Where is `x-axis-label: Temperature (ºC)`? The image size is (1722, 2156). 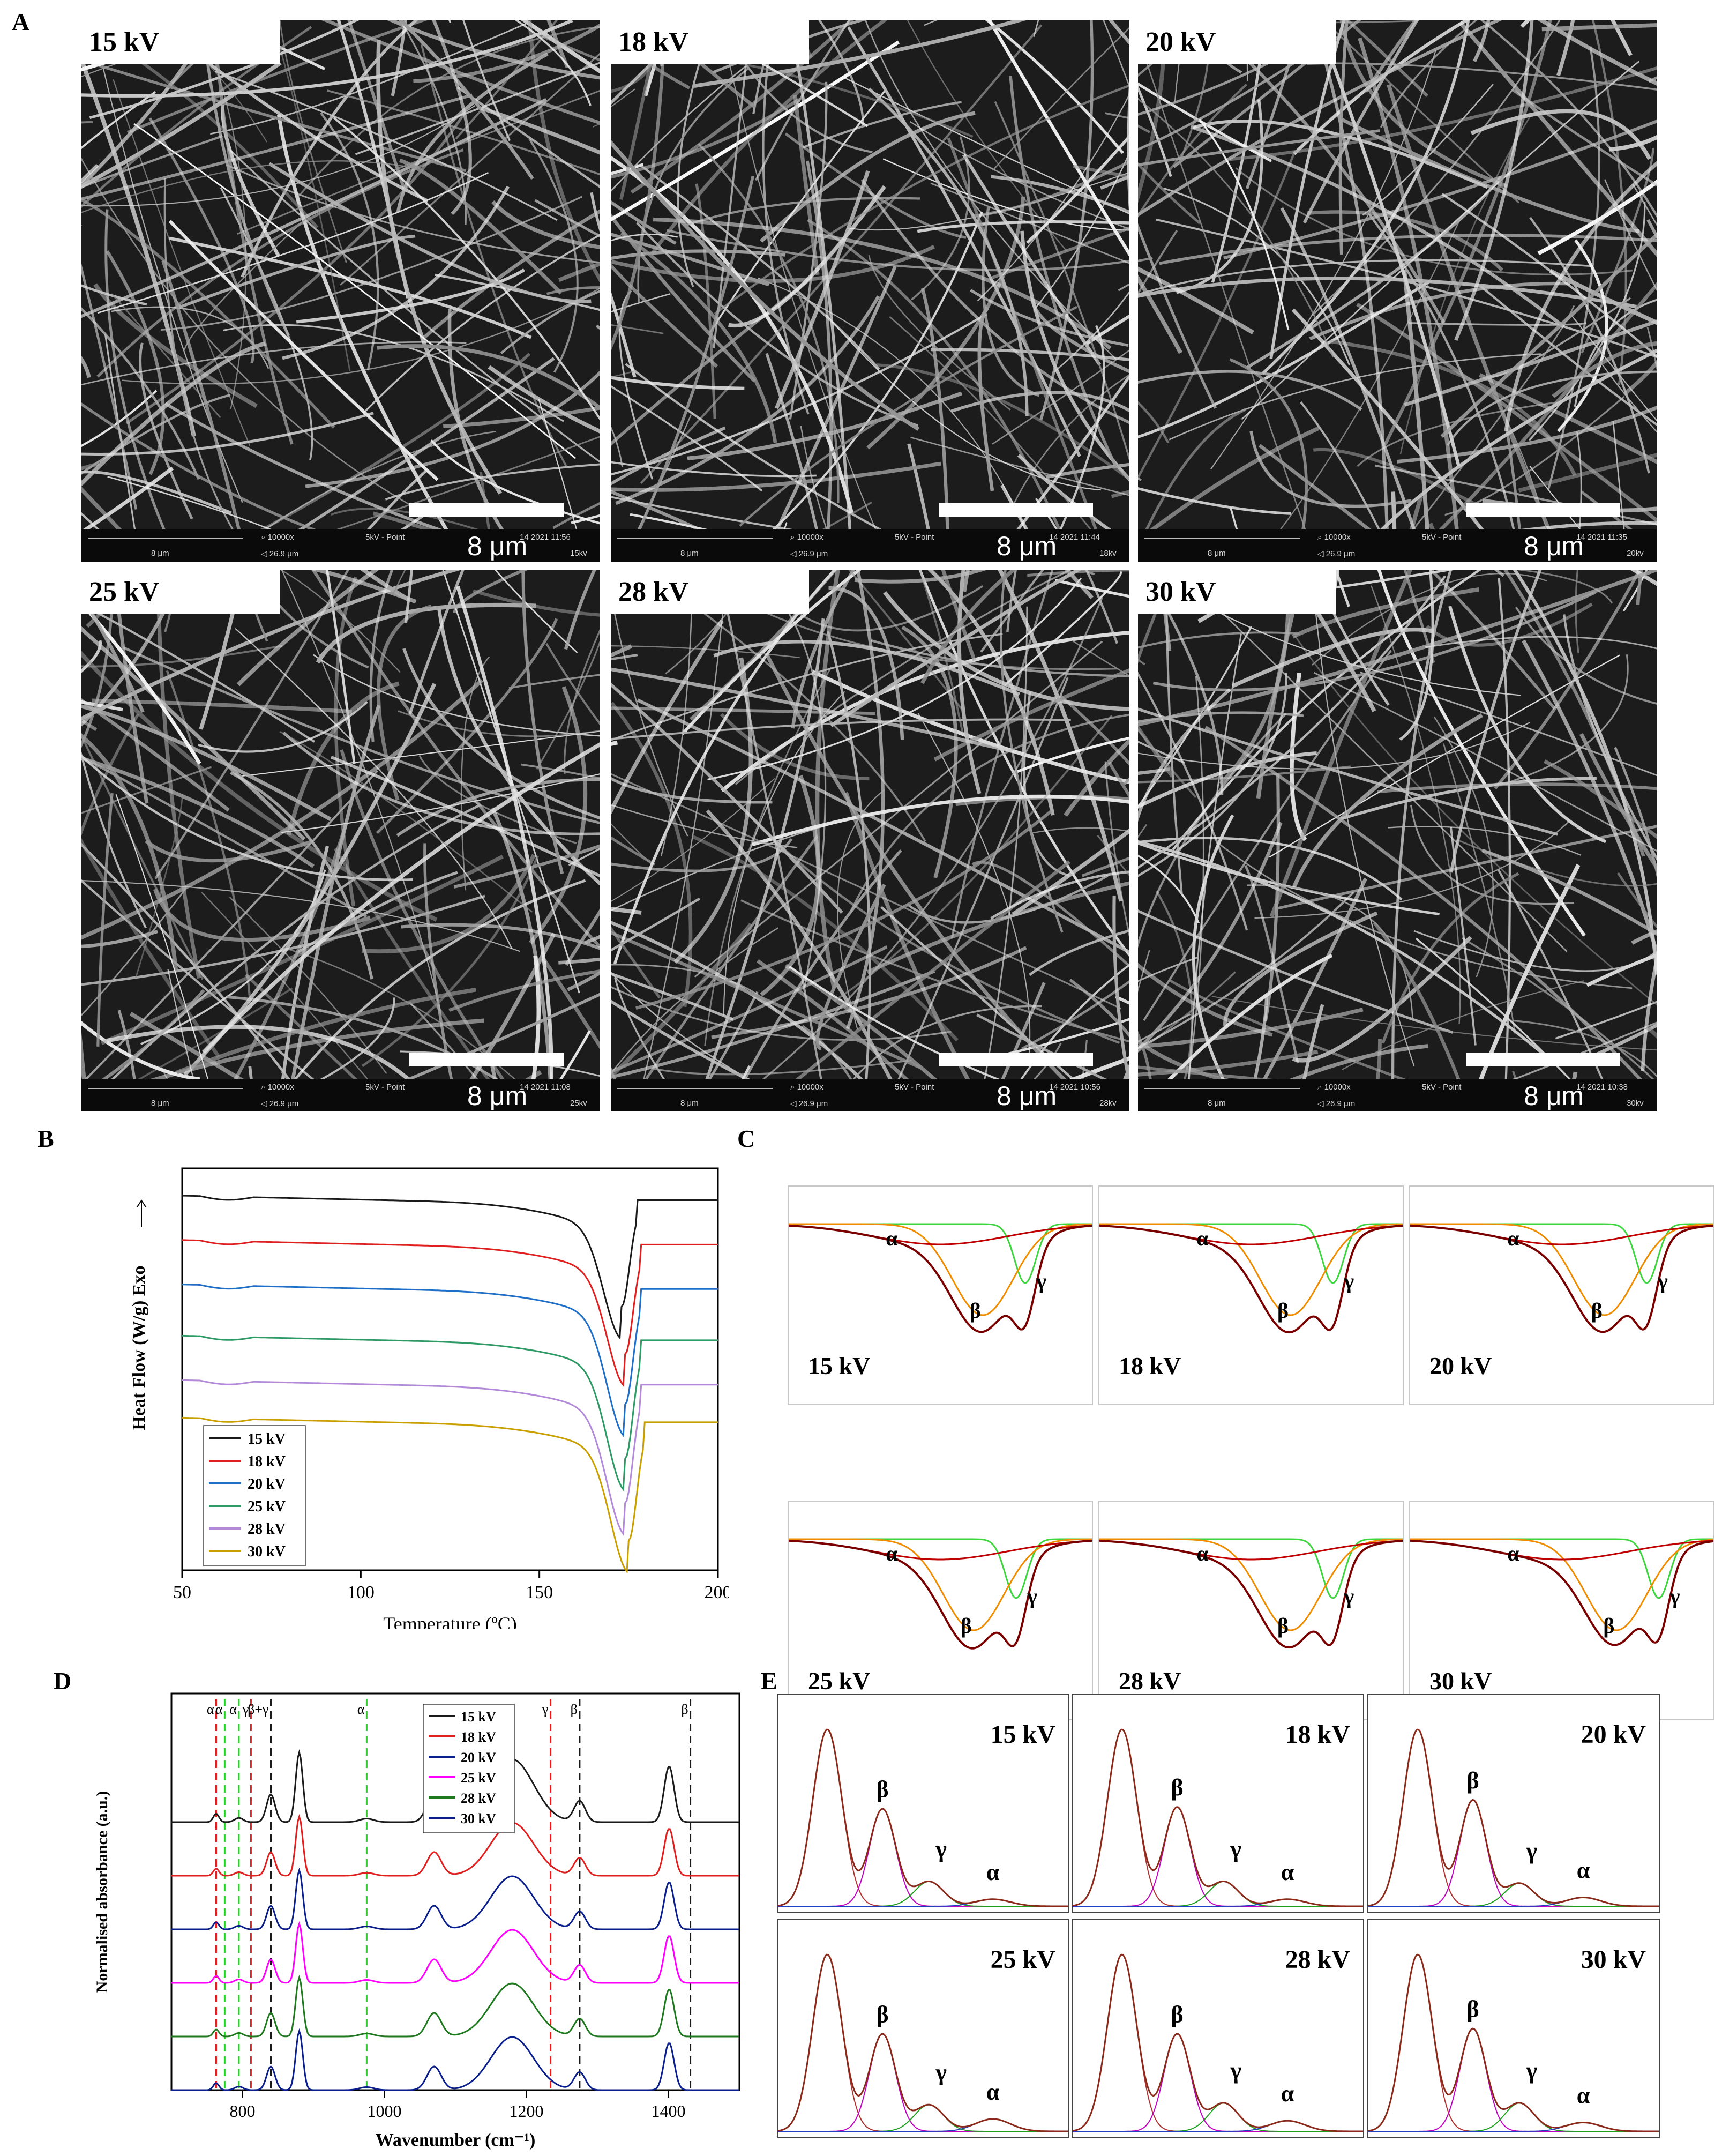
x-axis-label: Temperature (ºC) is located at coordinates (450, 1621).